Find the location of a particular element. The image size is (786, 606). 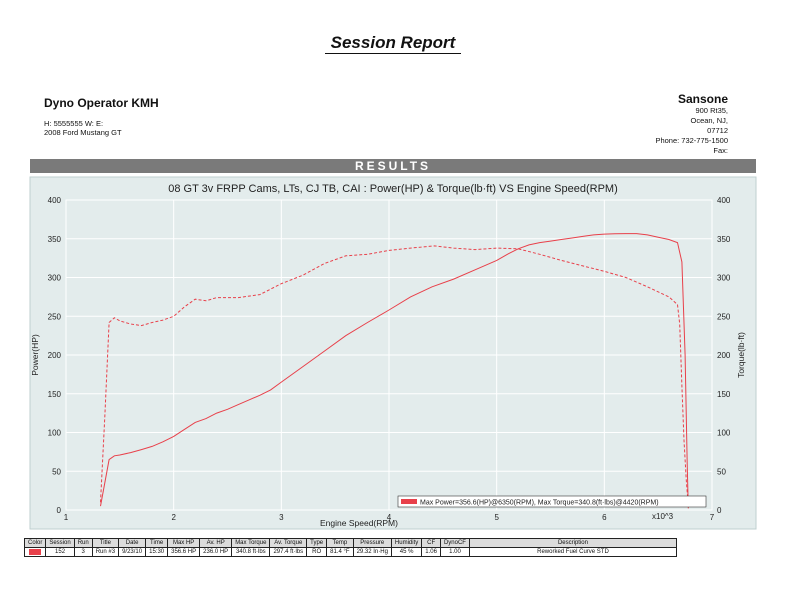

summary-header-cell: Run is located at coordinates (83, 543).